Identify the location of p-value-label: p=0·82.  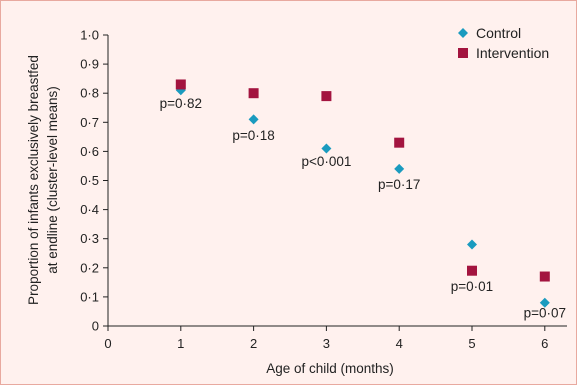
(181, 103).